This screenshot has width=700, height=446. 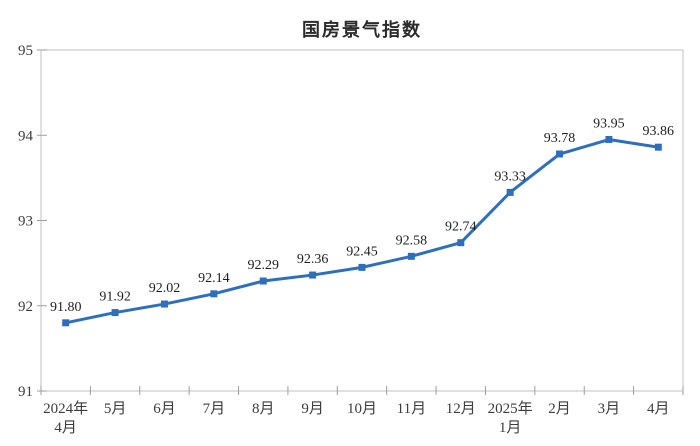 I want to click on x-axis-tick-label: 3月, so click(x=609, y=409).